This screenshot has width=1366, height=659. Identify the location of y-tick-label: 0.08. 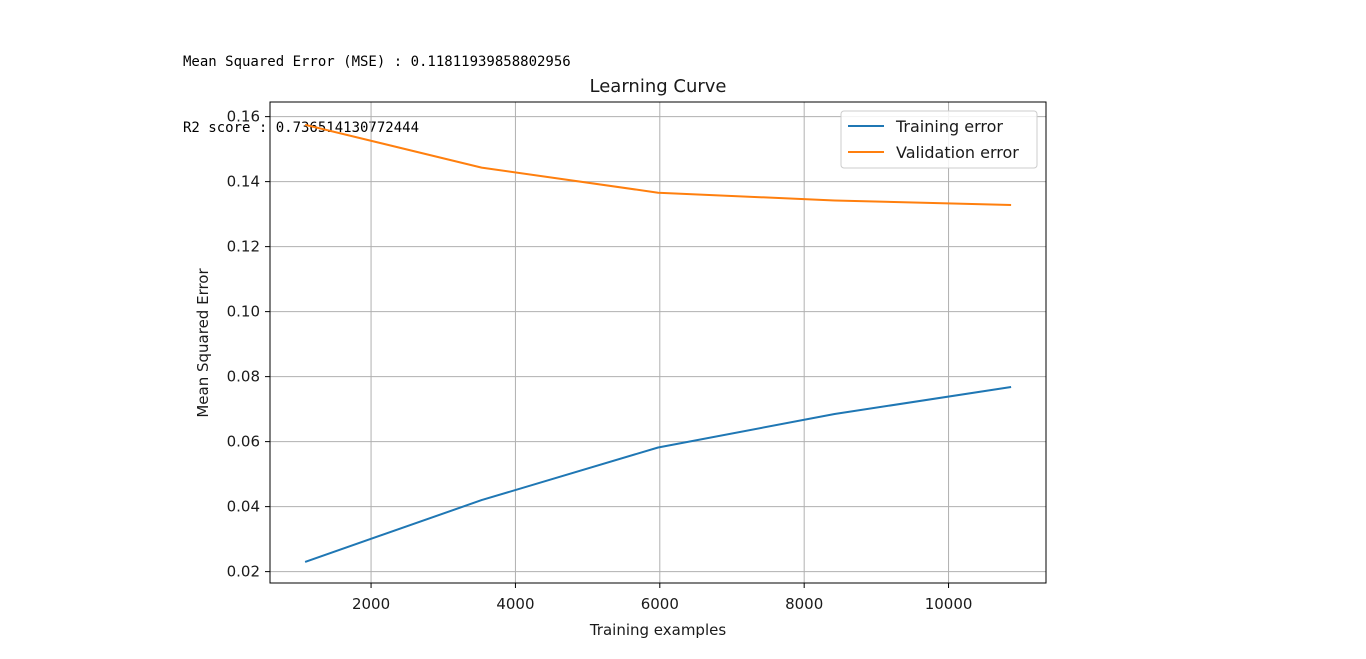
(243, 377).